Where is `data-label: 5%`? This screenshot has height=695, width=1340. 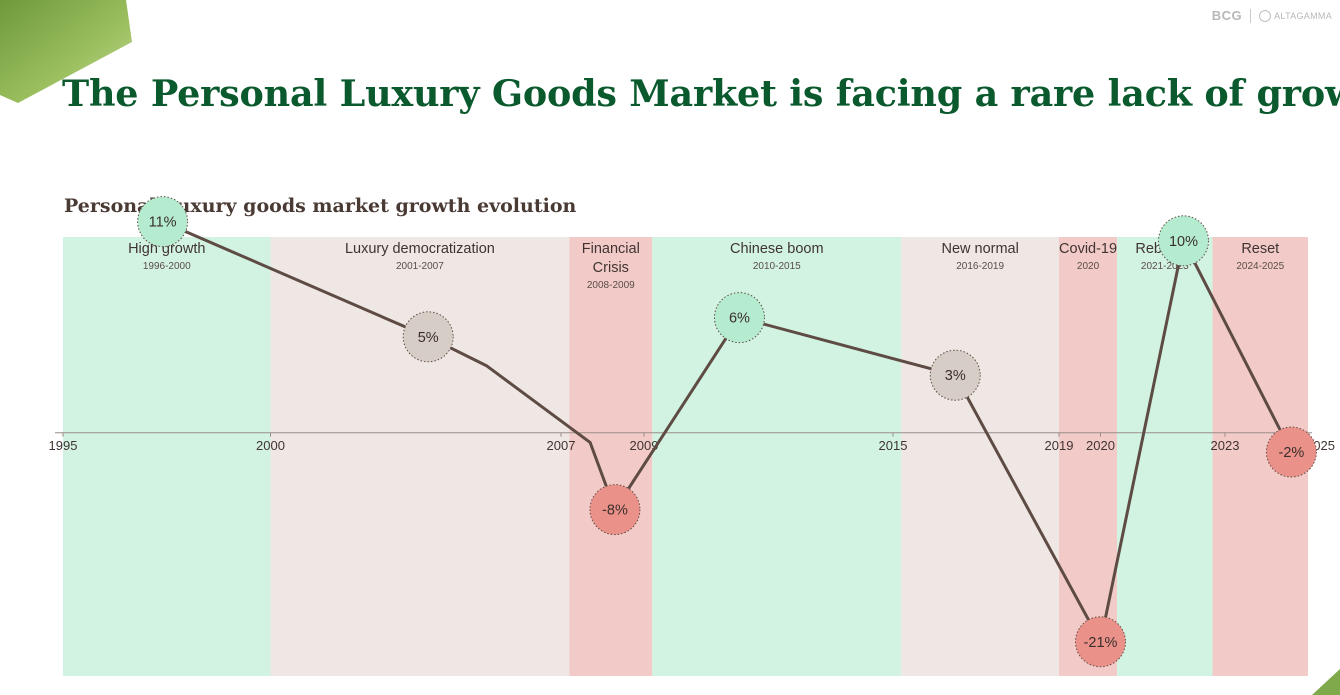
data-label: 5% is located at coordinates (428, 338).